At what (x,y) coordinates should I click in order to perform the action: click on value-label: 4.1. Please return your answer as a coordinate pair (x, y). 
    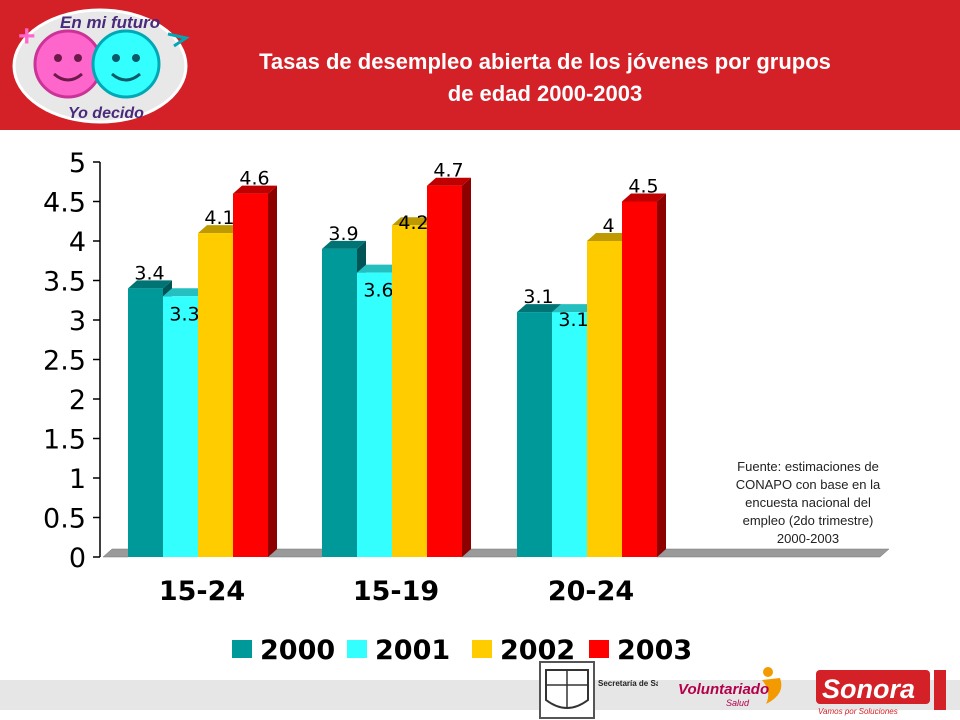
    Looking at the image, I should click on (219, 218).